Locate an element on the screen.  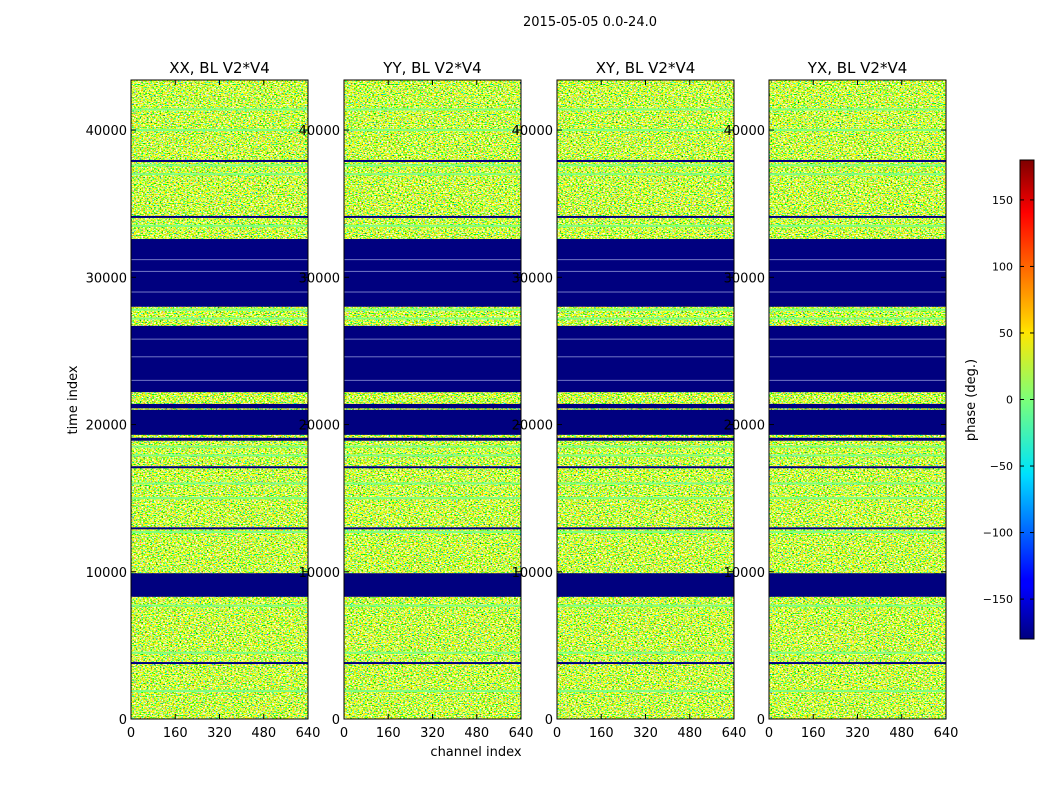
colorbar-tick-label: 100 is located at coordinates (1002, 266).